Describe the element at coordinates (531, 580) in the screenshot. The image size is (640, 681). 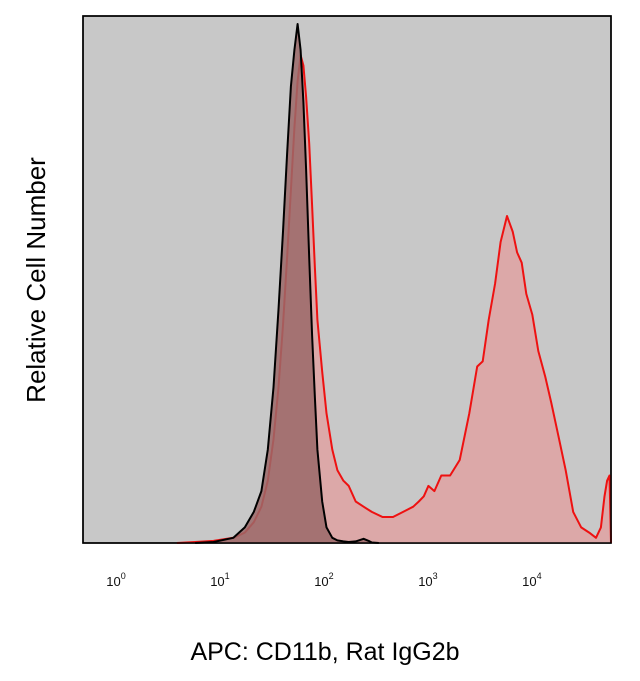
I see `x-tick-label: 10⁴` at that location.